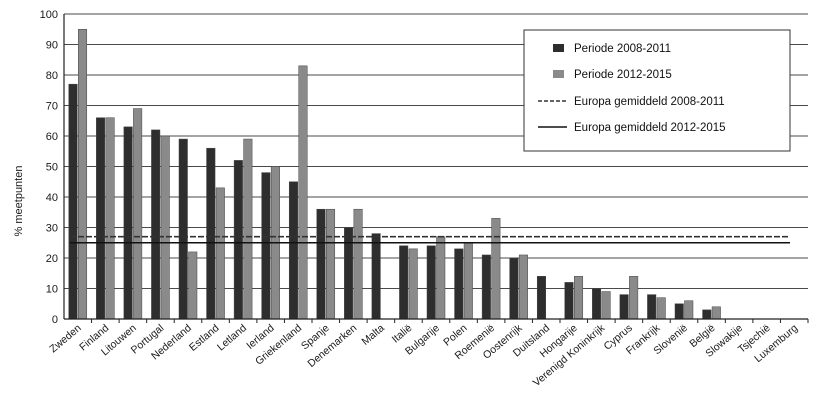 This screenshot has width=829, height=413. What do you see at coordinates (569, 301) in the screenshot?
I see `bar-hongarije-2008-2011` at bounding box center [569, 301].